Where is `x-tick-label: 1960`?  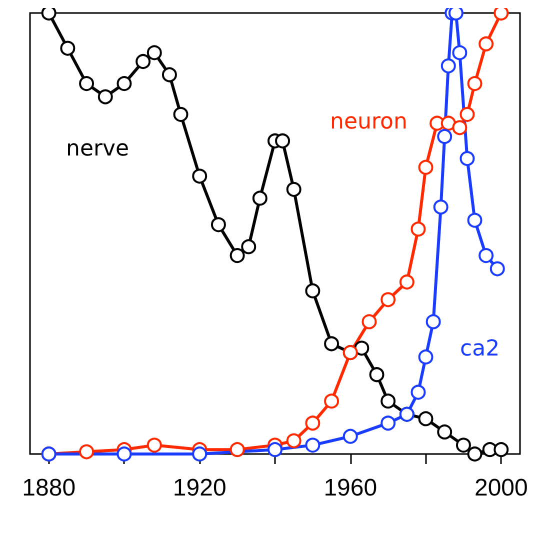
x-tick-label: 1960 is located at coordinates (351, 488).